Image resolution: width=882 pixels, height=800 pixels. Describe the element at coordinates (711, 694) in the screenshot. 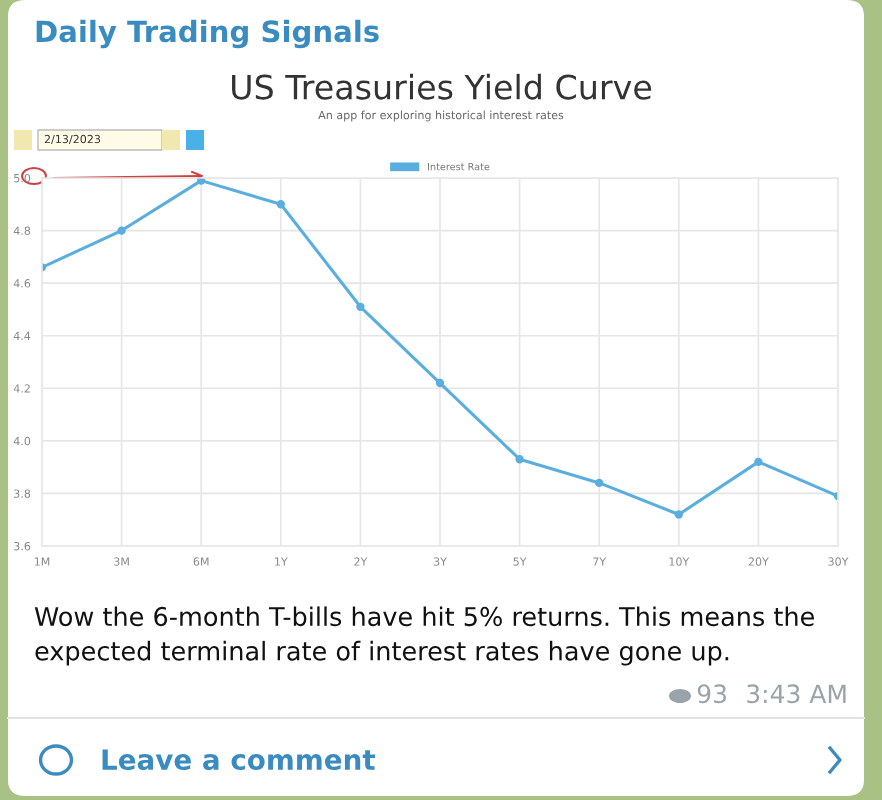

I see `text: 93` at that location.